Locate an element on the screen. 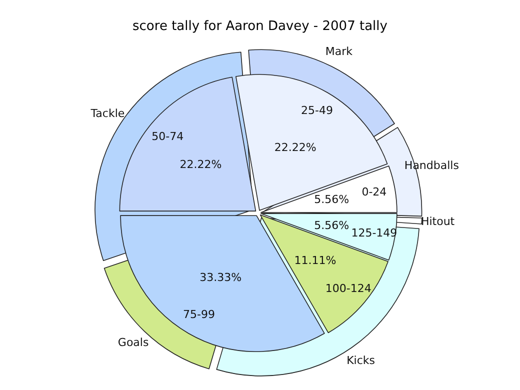 The image size is (520, 390). slice-label: Mark is located at coordinates (339, 51).